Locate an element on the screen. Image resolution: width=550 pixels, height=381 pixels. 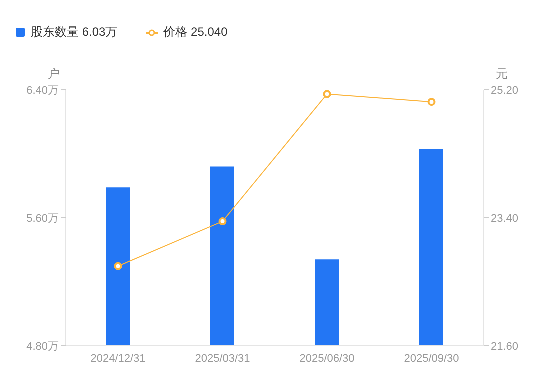
x-tick-label: 2025/06/30 is located at coordinates (327, 358).